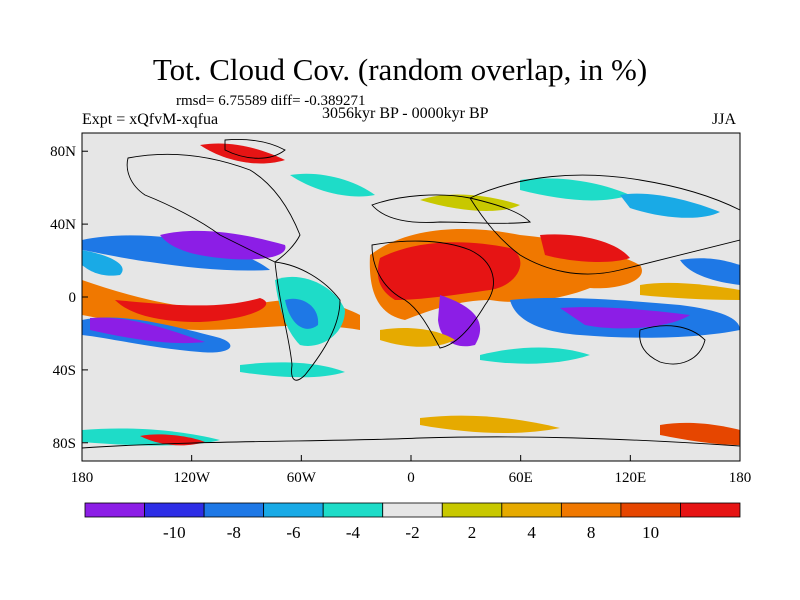 This screenshot has height=600, width=800. What do you see at coordinates (64, 371) in the screenshot?
I see `lat-tick-label: 40S` at bounding box center [64, 371].